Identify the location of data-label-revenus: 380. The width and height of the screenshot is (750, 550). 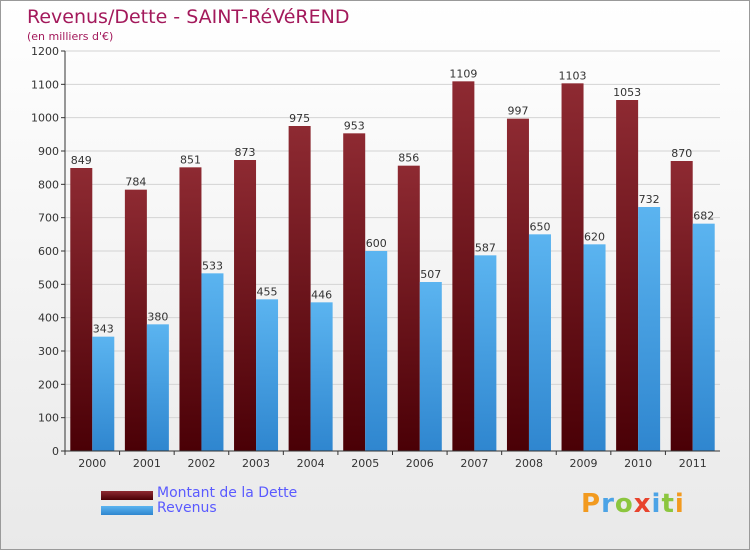
(157, 316).